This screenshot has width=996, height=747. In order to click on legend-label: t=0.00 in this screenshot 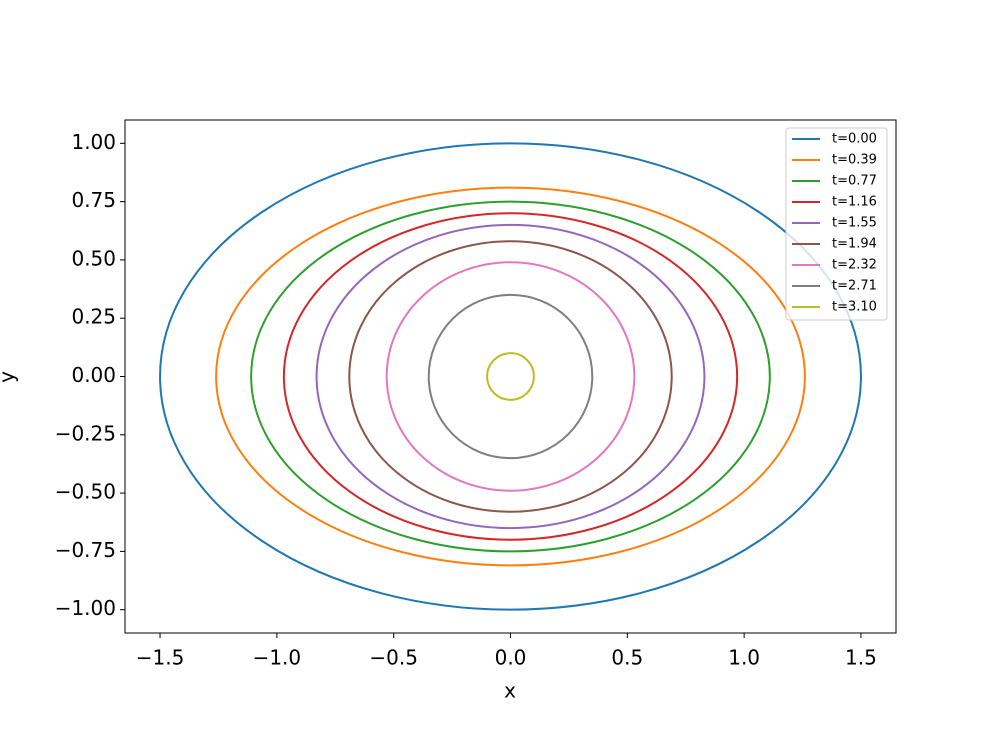, I will do `click(854, 139)`.